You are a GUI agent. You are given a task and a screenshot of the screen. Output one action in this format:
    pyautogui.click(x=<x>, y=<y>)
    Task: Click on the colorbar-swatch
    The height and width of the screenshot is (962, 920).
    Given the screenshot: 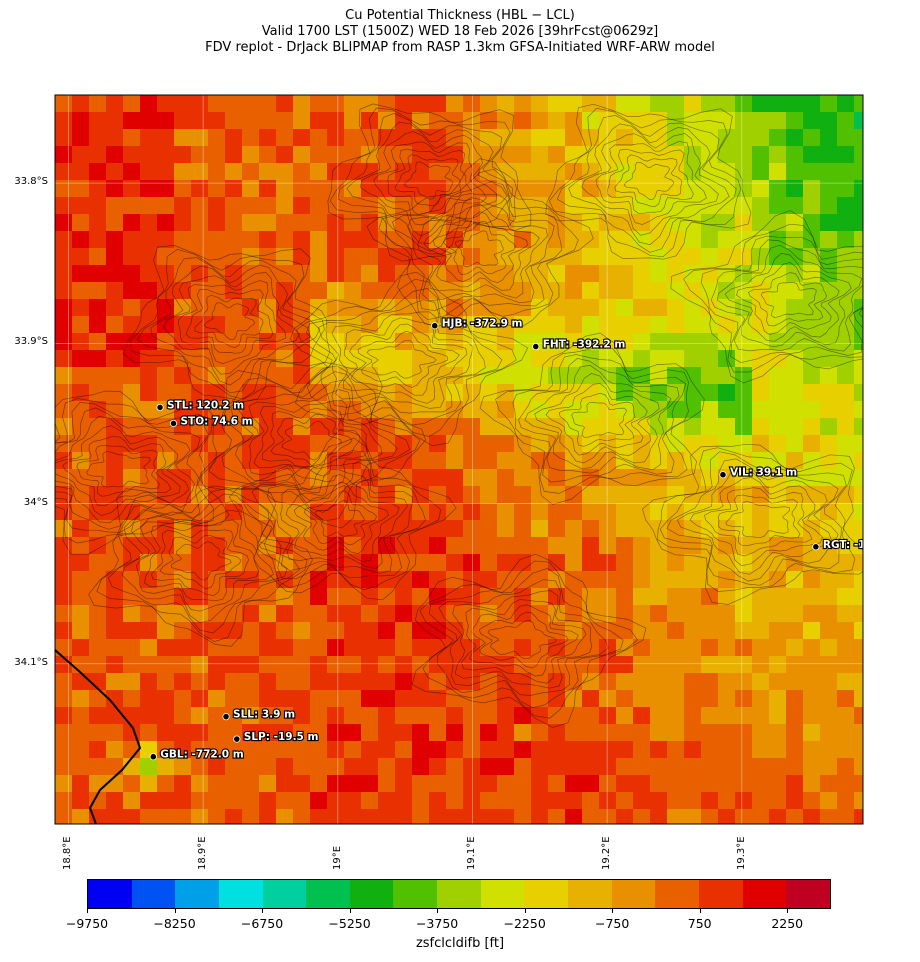 What is the action you would take?
    pyautogui.click(x=546, y=894)
    